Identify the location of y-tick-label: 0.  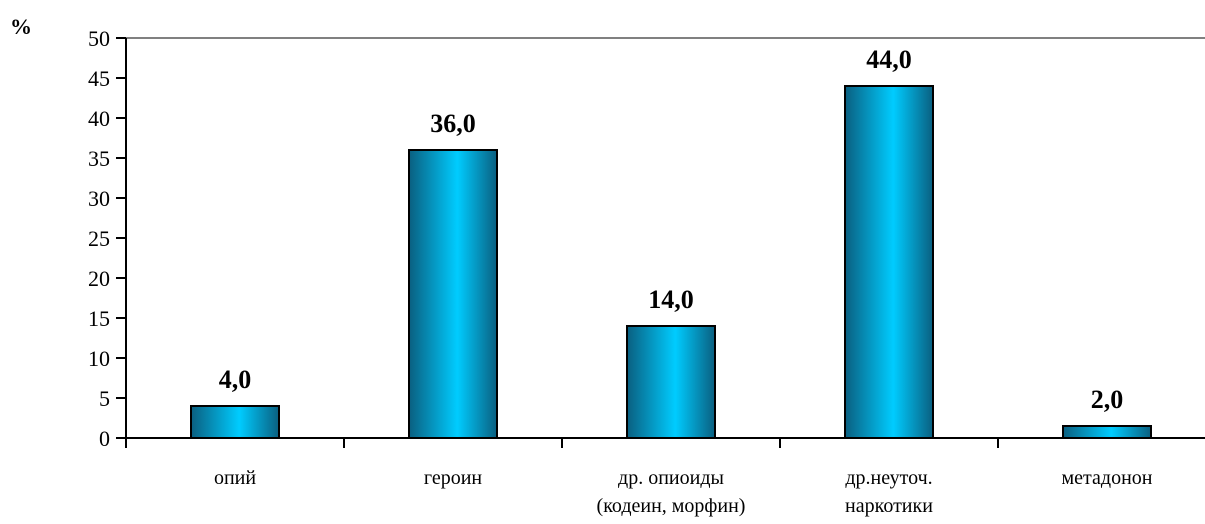
(104, 438).